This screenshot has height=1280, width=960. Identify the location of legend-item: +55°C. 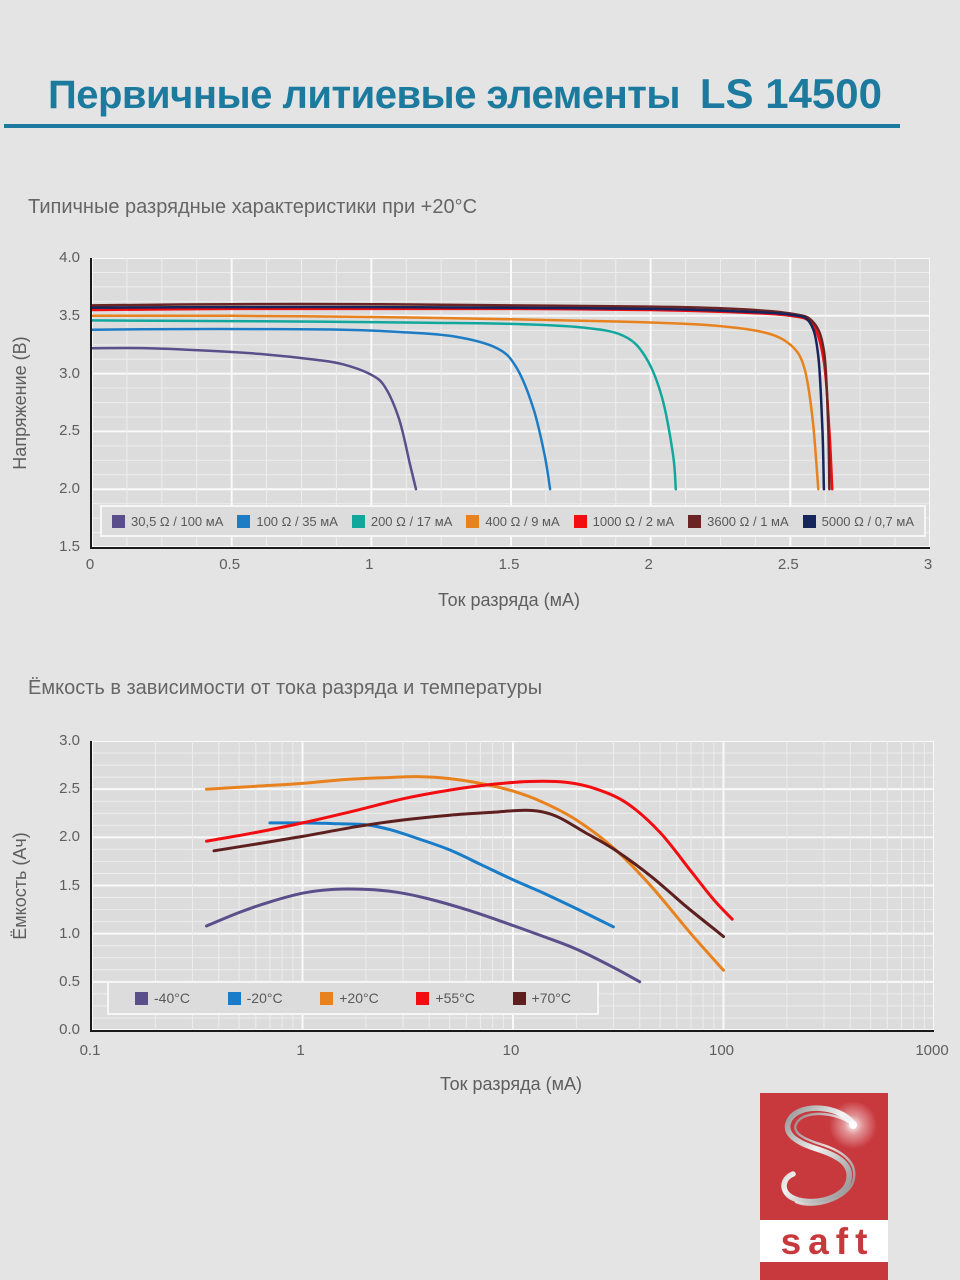
(445, 998).